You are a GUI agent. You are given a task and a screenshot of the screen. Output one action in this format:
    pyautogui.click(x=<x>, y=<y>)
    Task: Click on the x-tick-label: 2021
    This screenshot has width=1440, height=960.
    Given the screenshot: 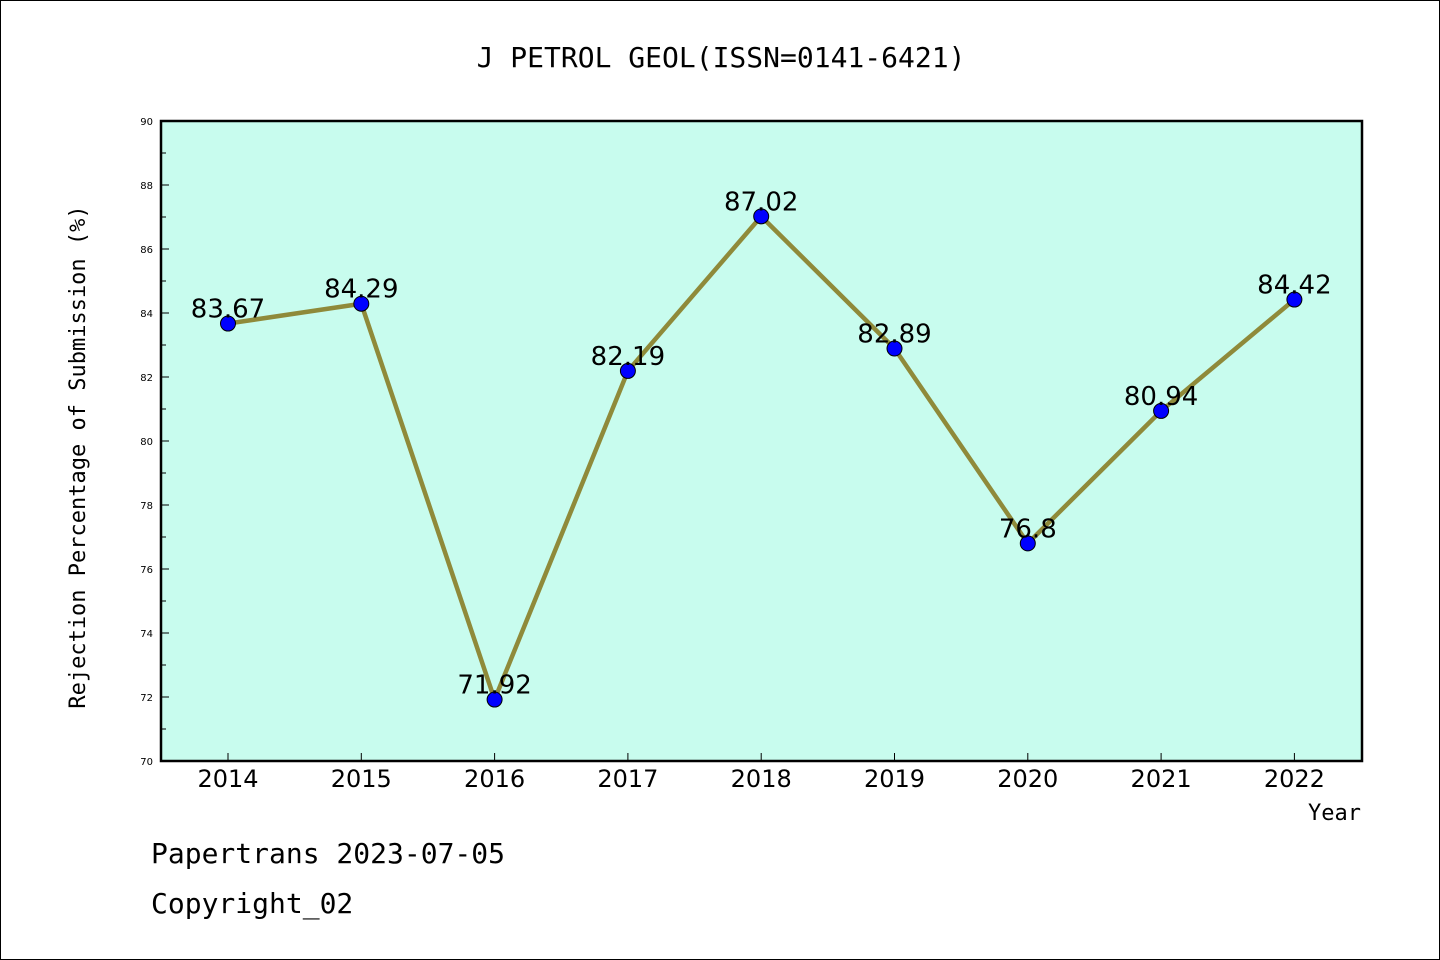 What is the action you would take?
    pyautogui.click(x=1161, y=779)
    